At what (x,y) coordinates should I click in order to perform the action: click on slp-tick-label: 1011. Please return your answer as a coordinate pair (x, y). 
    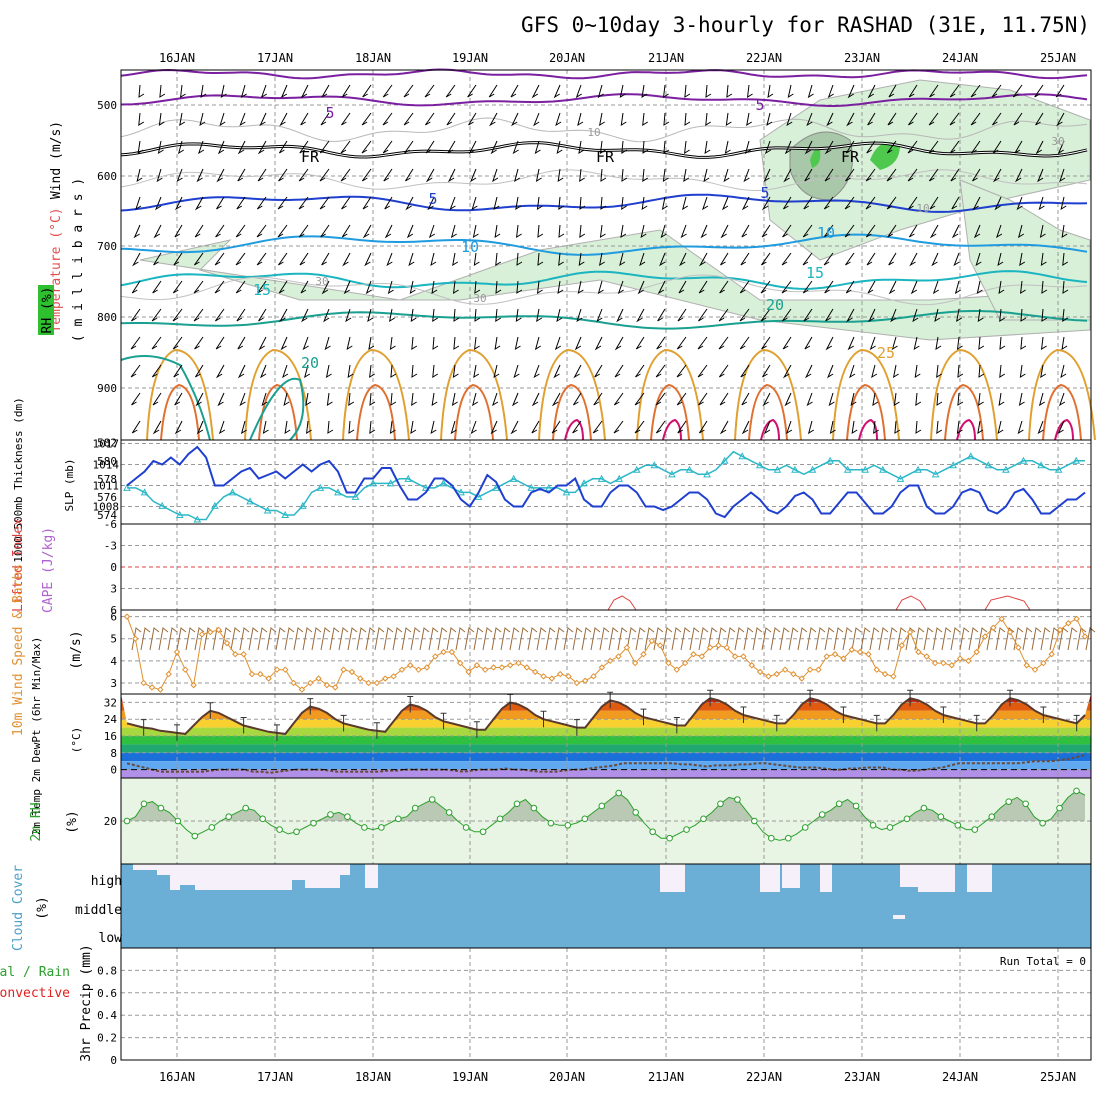
    Looking at the image, I should click on (106, 486).